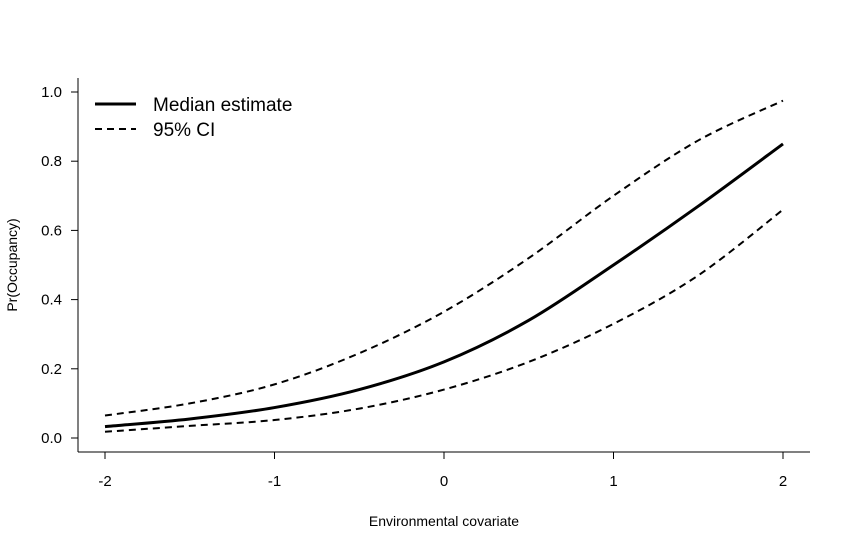 The image size is (852, 550). I want to click on legend-label-median: Median estimate, so click(222, 105).